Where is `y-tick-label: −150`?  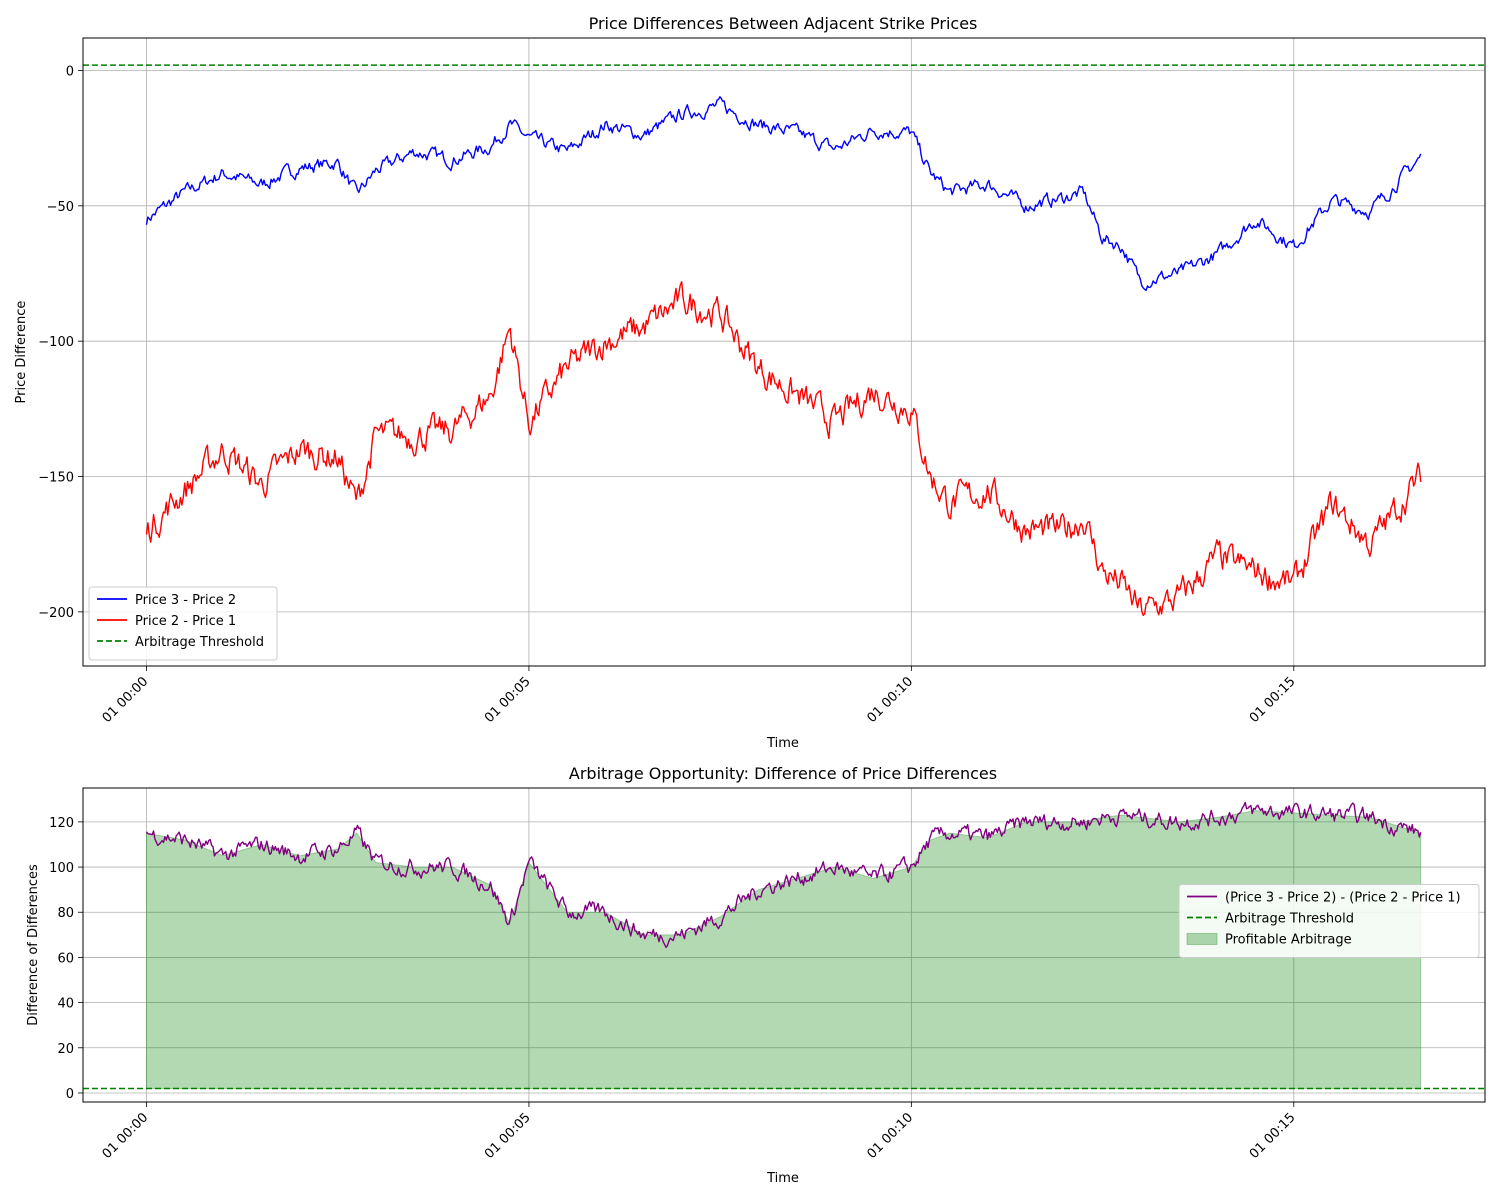
y-tick-label: −150 is located at coordinates (56, 478).